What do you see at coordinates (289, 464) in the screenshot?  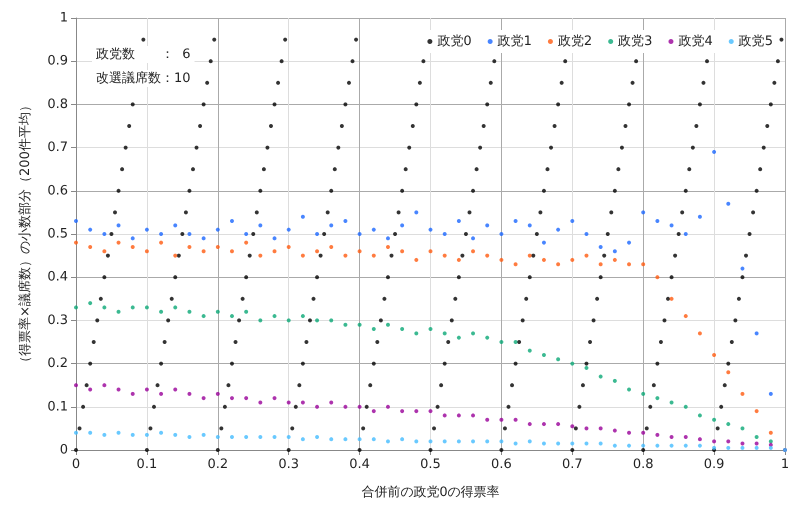 I see `x-tick-label: 0.3` at bounding box center [289, 464].